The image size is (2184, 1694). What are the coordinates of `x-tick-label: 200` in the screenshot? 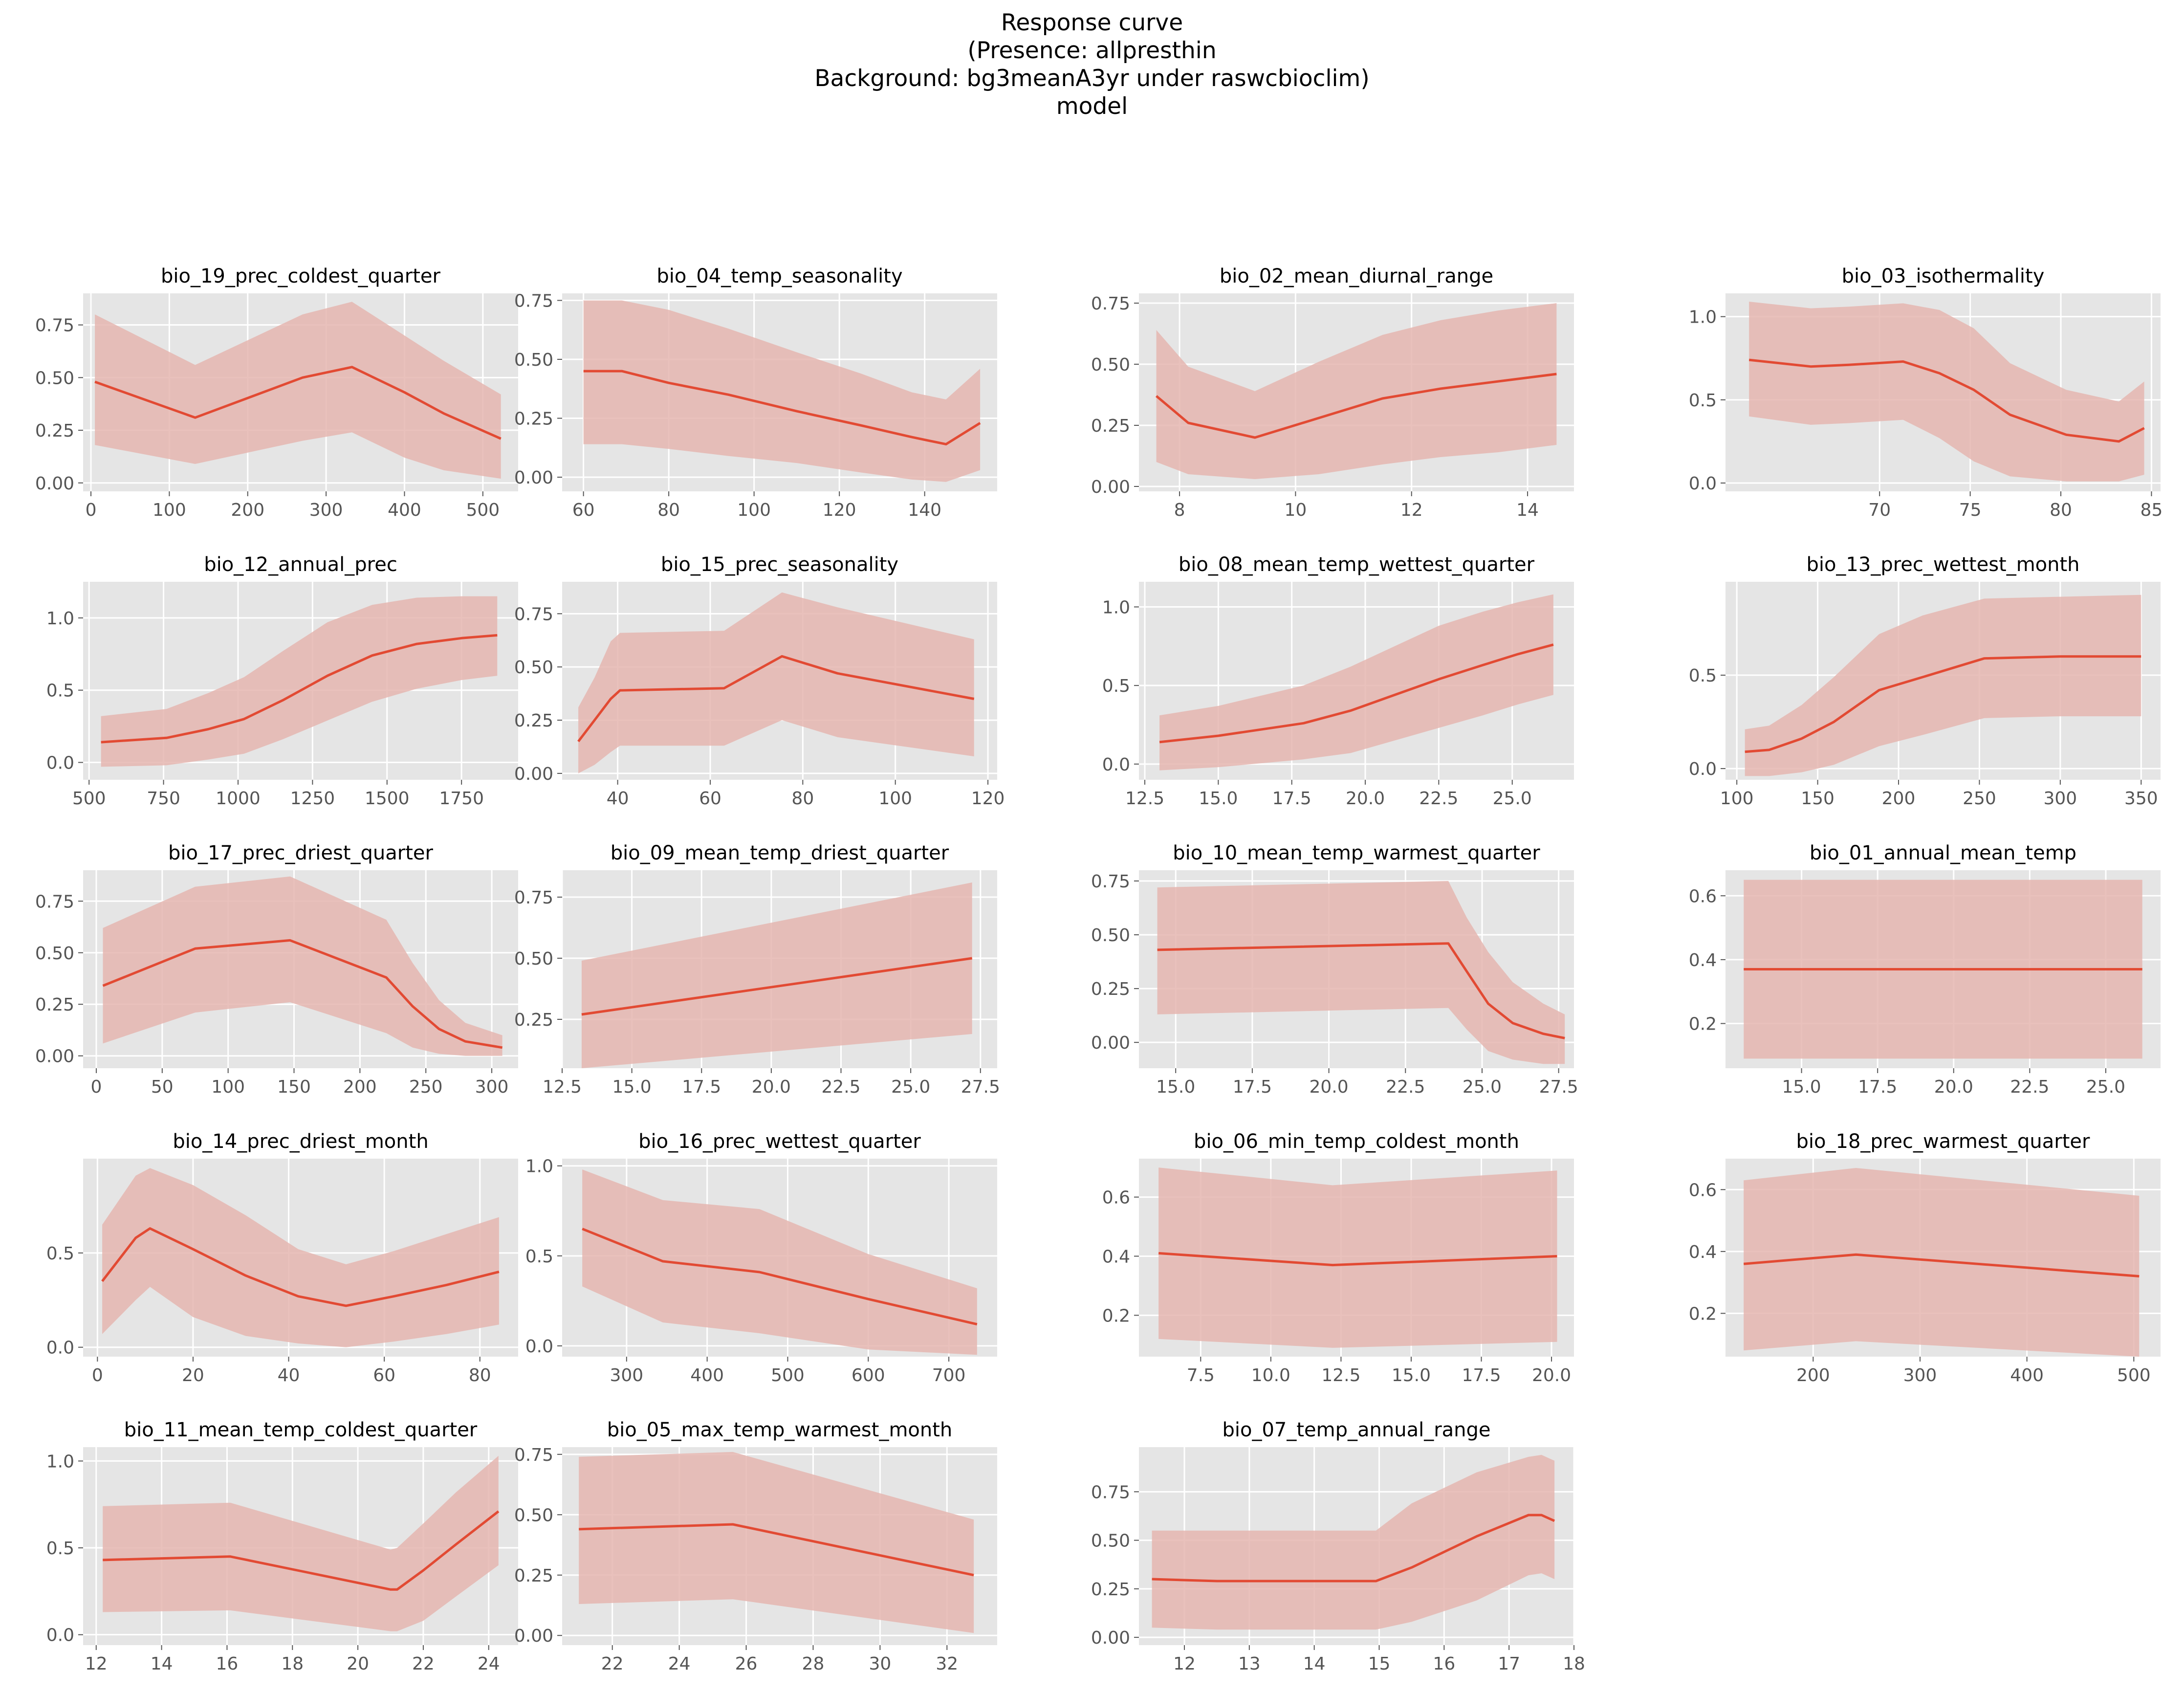 It's located at (247, 510).